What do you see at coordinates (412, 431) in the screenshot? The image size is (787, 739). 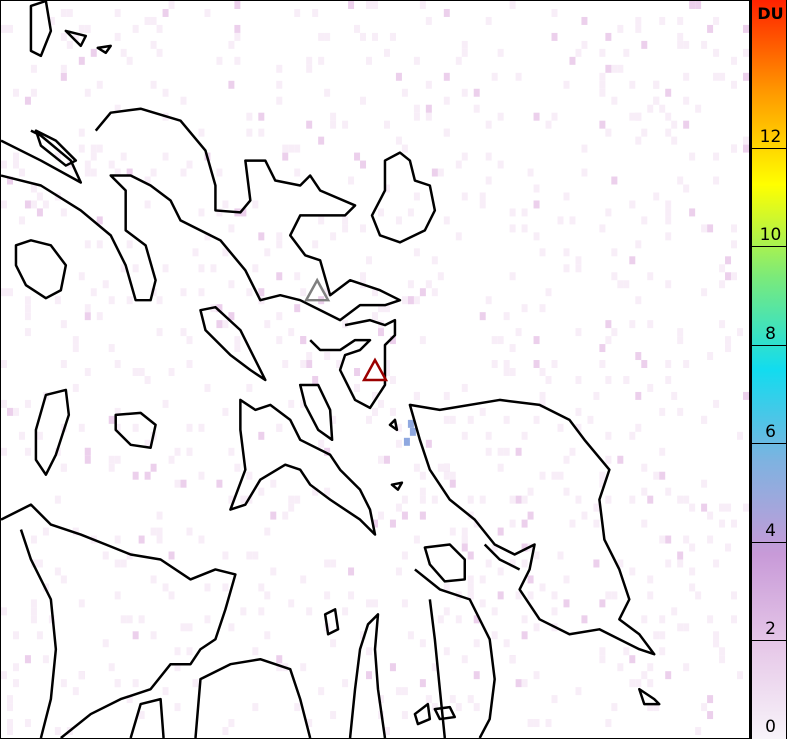 I see `so2-pixel-elevated` at bounding box center [412, 431].